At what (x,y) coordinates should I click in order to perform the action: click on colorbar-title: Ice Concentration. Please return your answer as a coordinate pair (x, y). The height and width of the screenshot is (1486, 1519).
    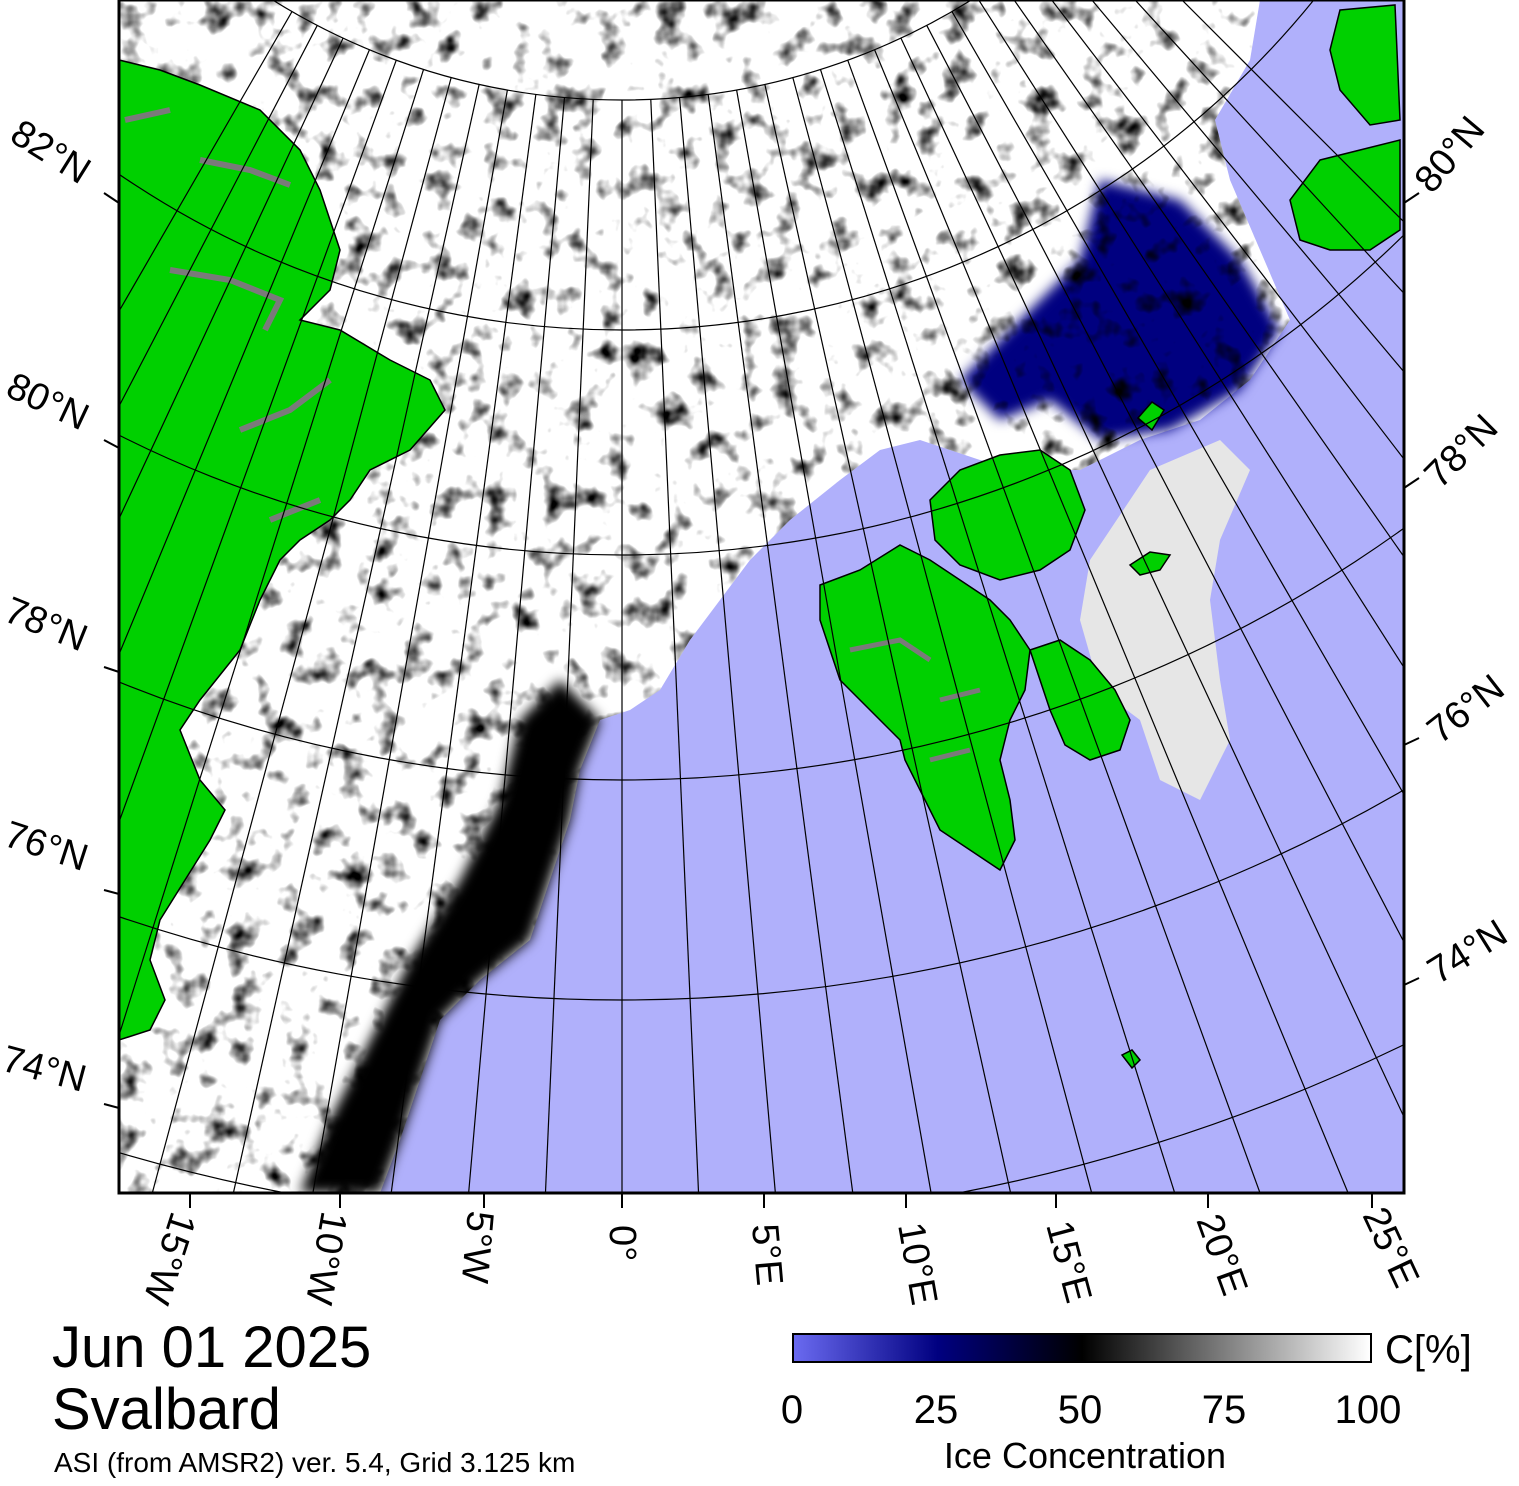
    Looking at the image, I should click on (1085, 1455).